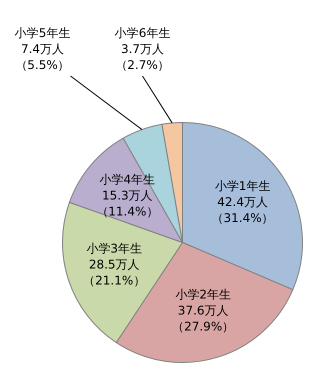 Image resolution: width=325 pixels, height=373 pixels. Describe the element at coordinates (42, 57) in the screenshot. I see `data-label: 7.4万人（5.5%）` at that location.